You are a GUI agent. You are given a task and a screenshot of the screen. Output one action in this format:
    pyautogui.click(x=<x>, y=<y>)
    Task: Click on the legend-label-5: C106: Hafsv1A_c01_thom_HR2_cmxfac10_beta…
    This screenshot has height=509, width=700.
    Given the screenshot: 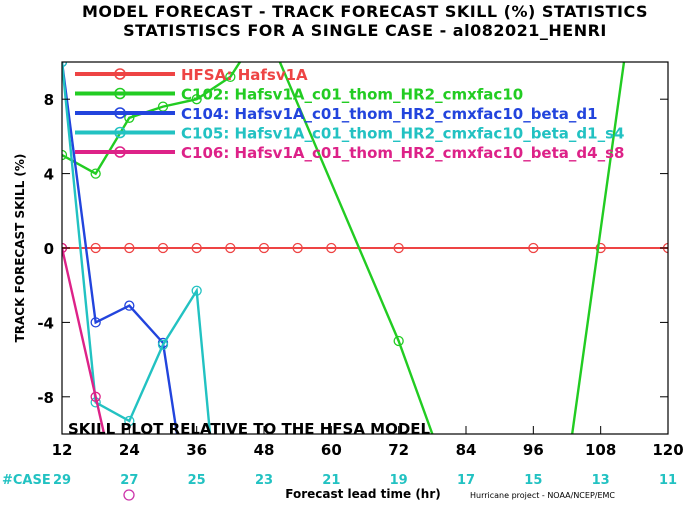 What is the action you would take?
    pyautogui.click(x=402, y=153)
    